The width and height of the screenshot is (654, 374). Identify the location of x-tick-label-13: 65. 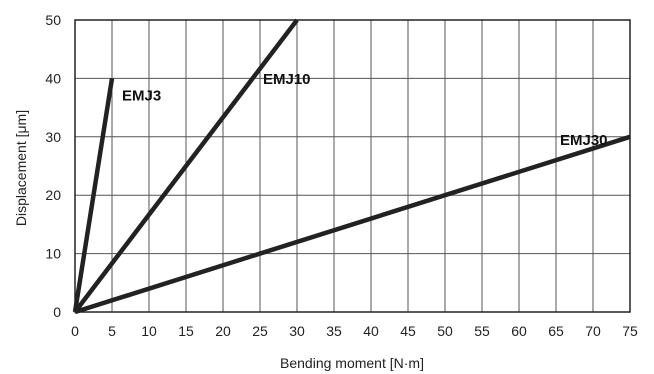
(556, 331).